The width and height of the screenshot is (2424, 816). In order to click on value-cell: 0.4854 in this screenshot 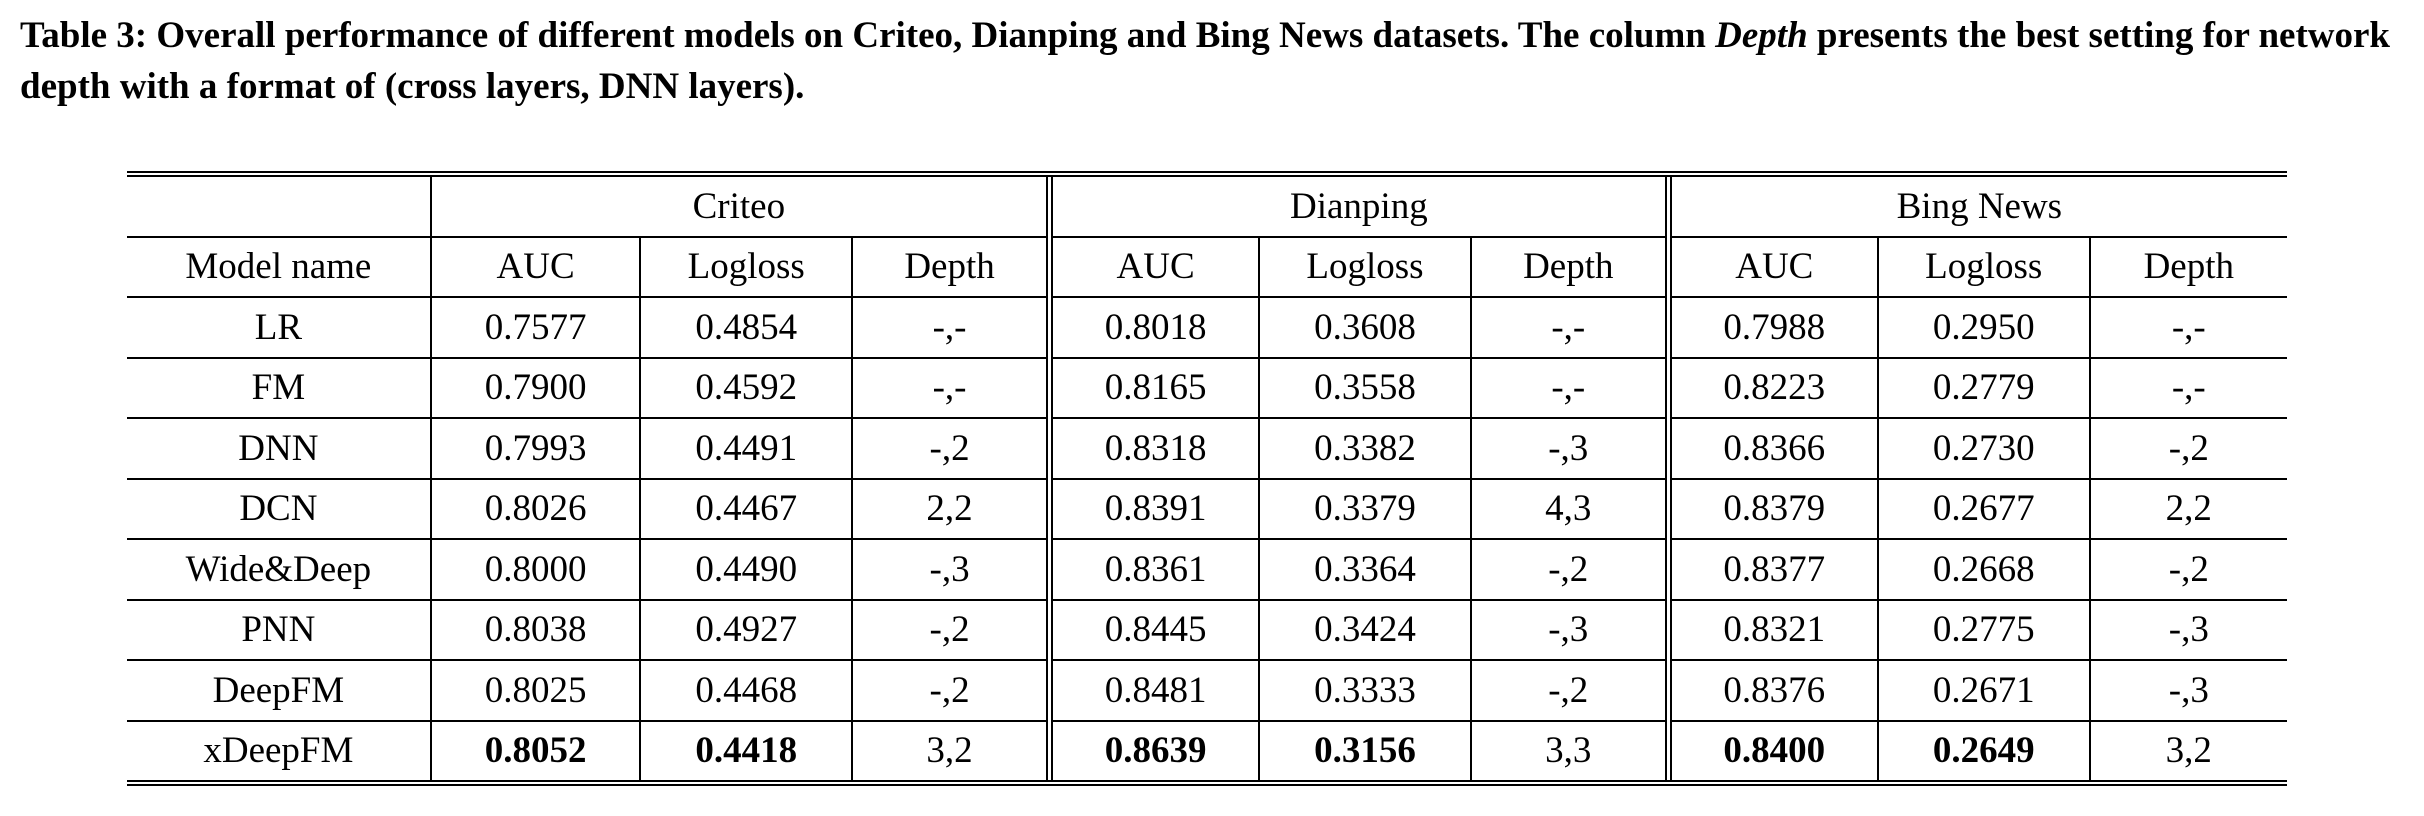, I will do `click(747, 328)`.